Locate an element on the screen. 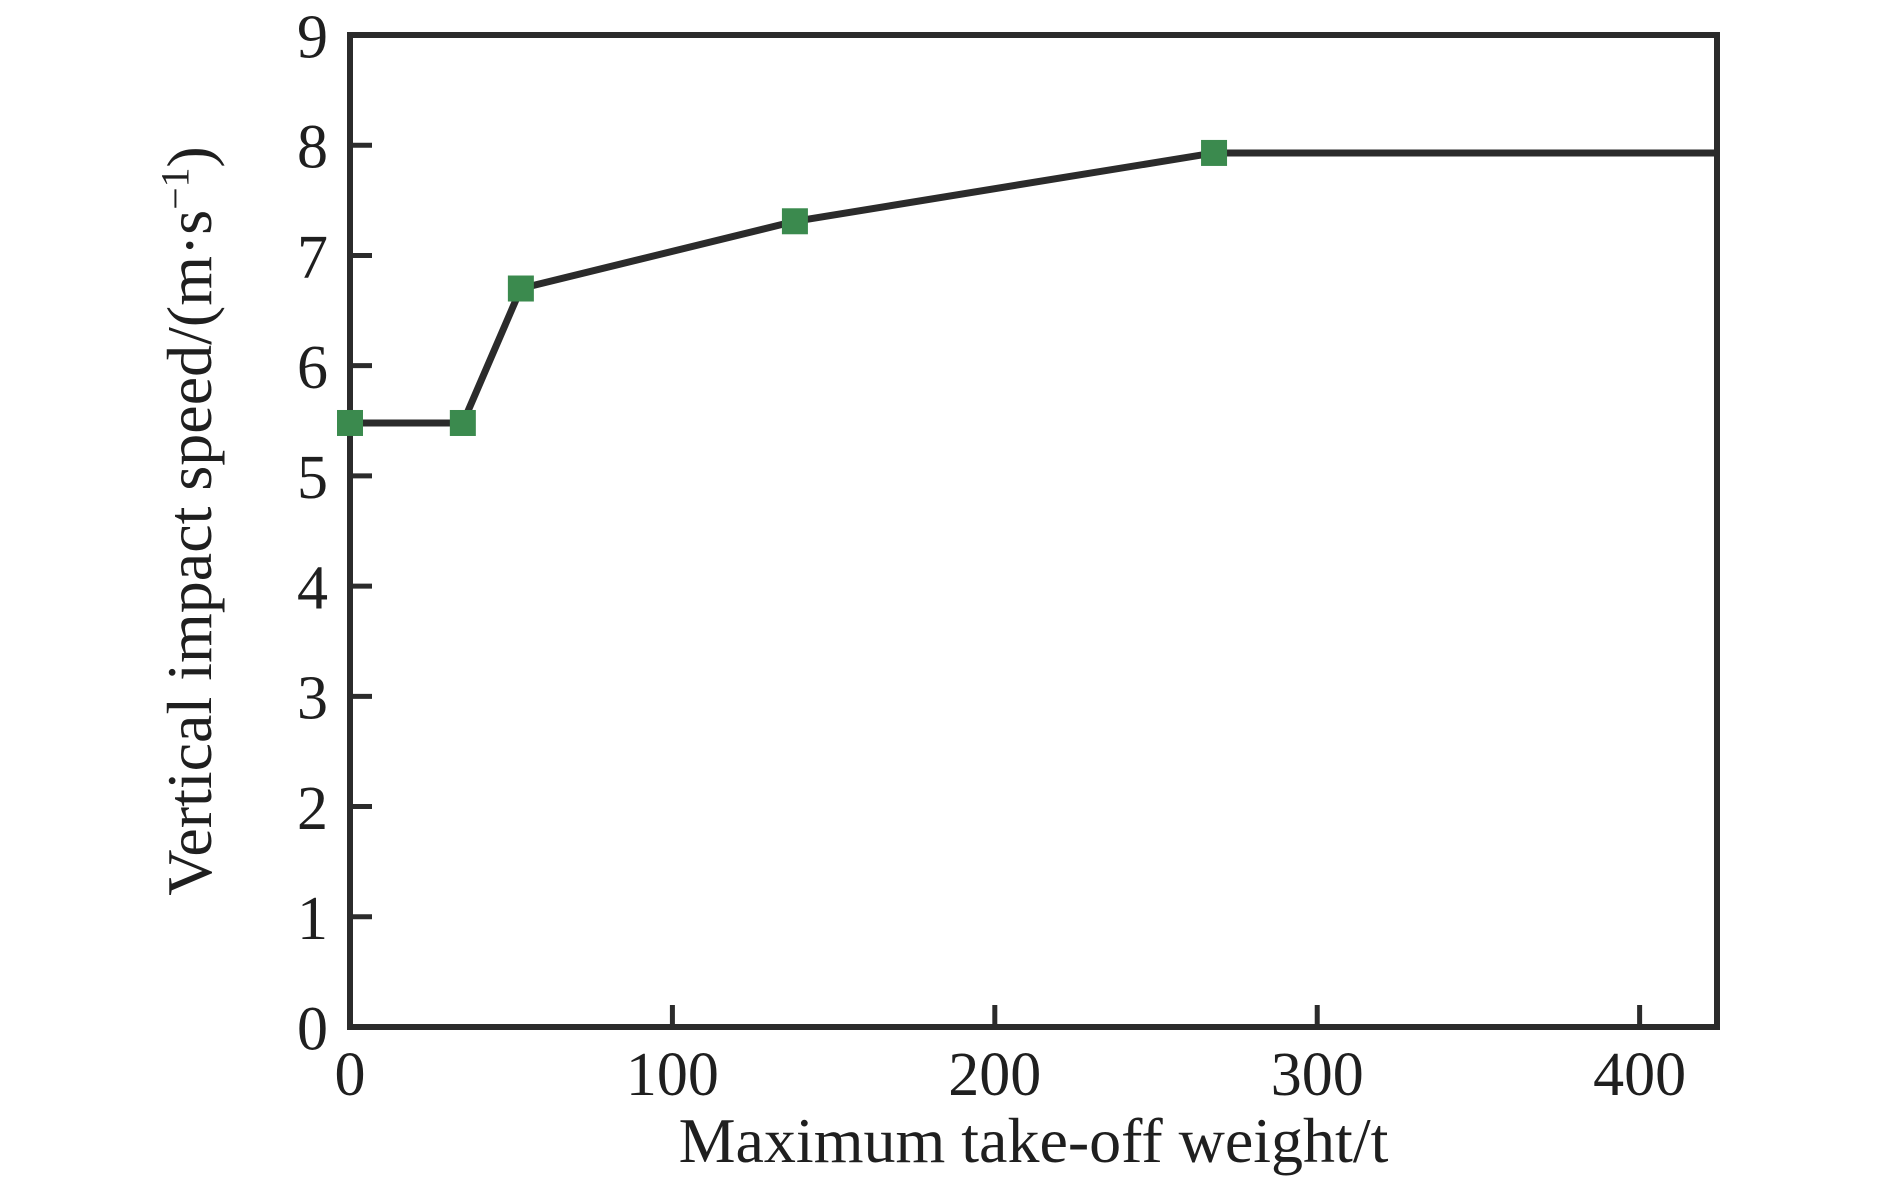  y-axis-tick-label: 7 is located at coordinates (312, 258).